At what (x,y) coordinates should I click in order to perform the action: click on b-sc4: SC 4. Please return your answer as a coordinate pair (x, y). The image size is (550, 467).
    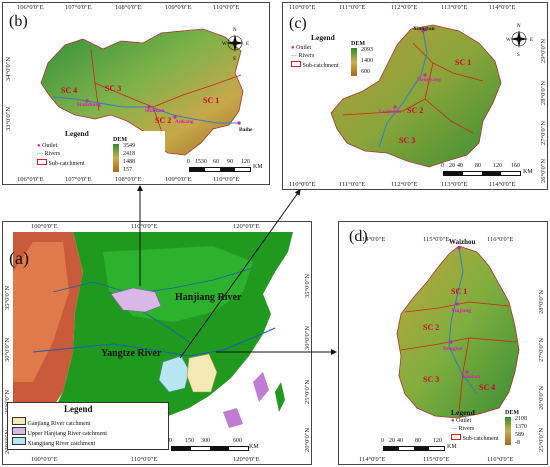
    Looking at the image, I should click on (69, 90).